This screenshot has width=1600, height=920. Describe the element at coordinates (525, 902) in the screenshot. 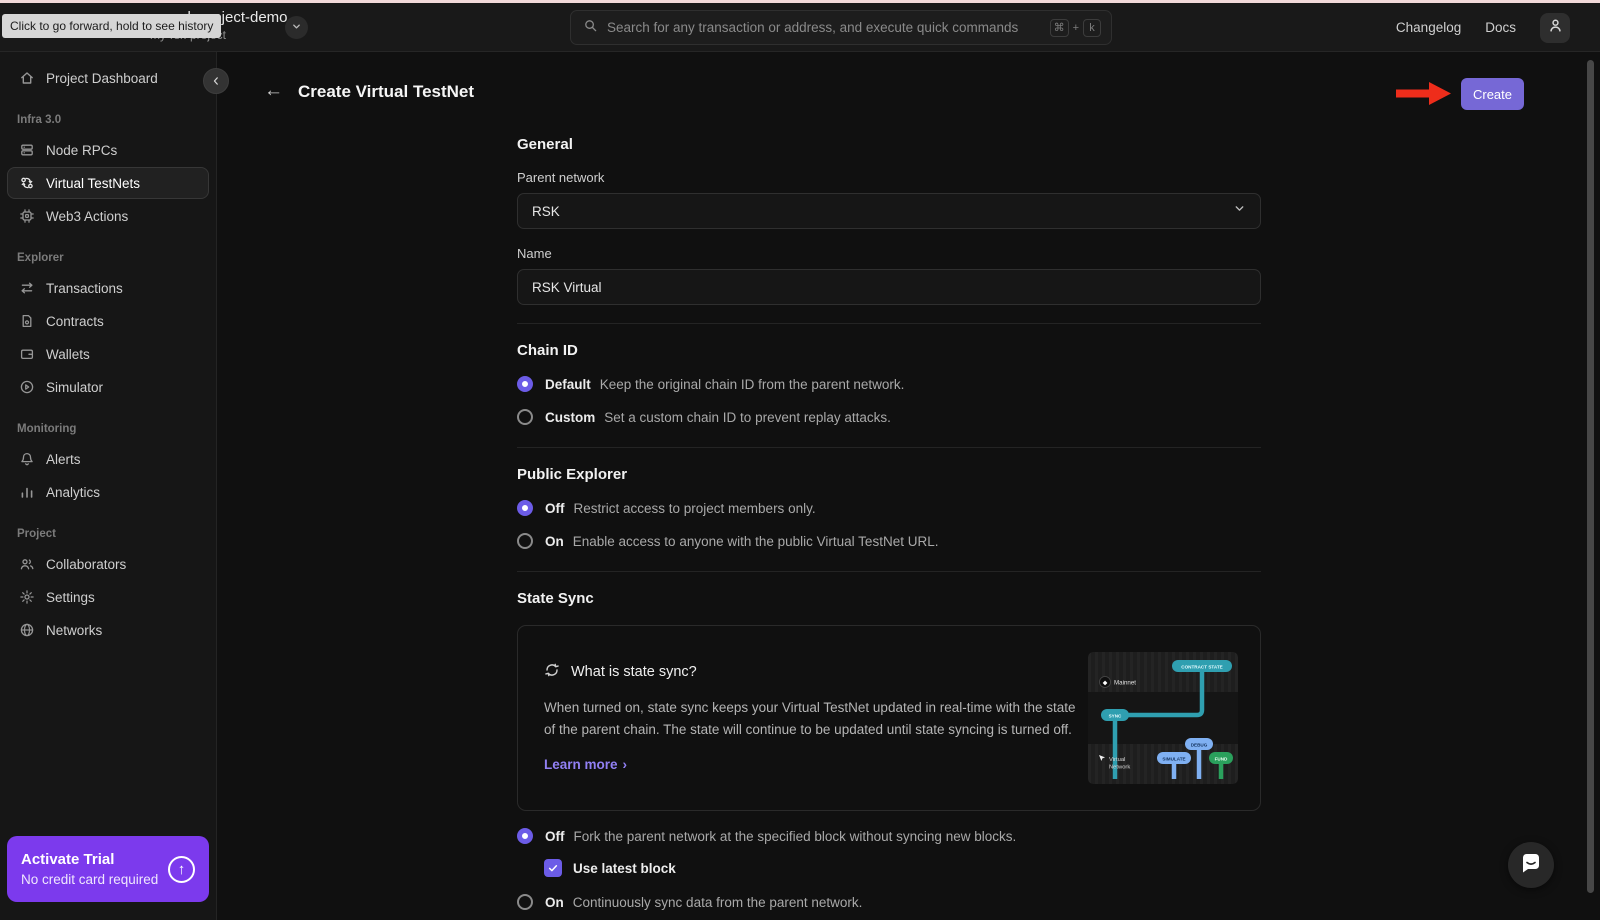

I see `radio-sync-on` at that location.